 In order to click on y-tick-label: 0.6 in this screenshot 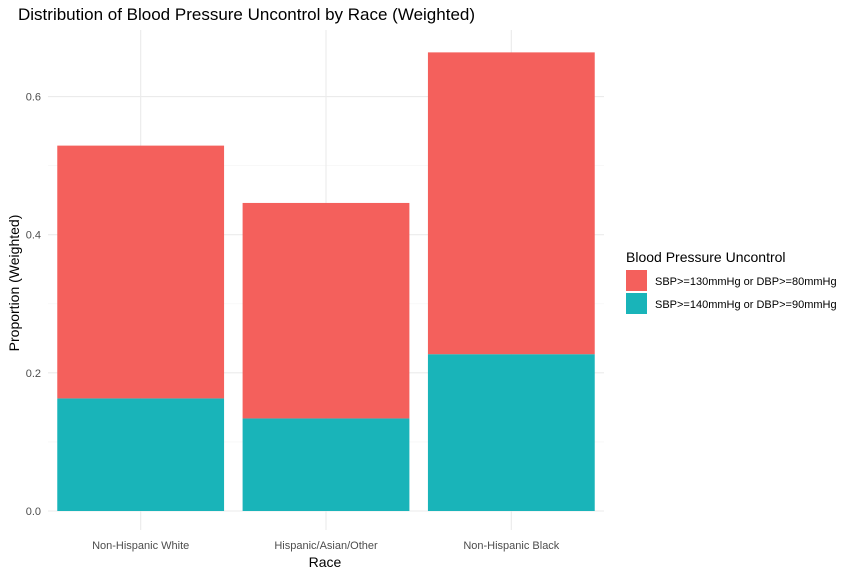, I will do `click(33, 98)`.